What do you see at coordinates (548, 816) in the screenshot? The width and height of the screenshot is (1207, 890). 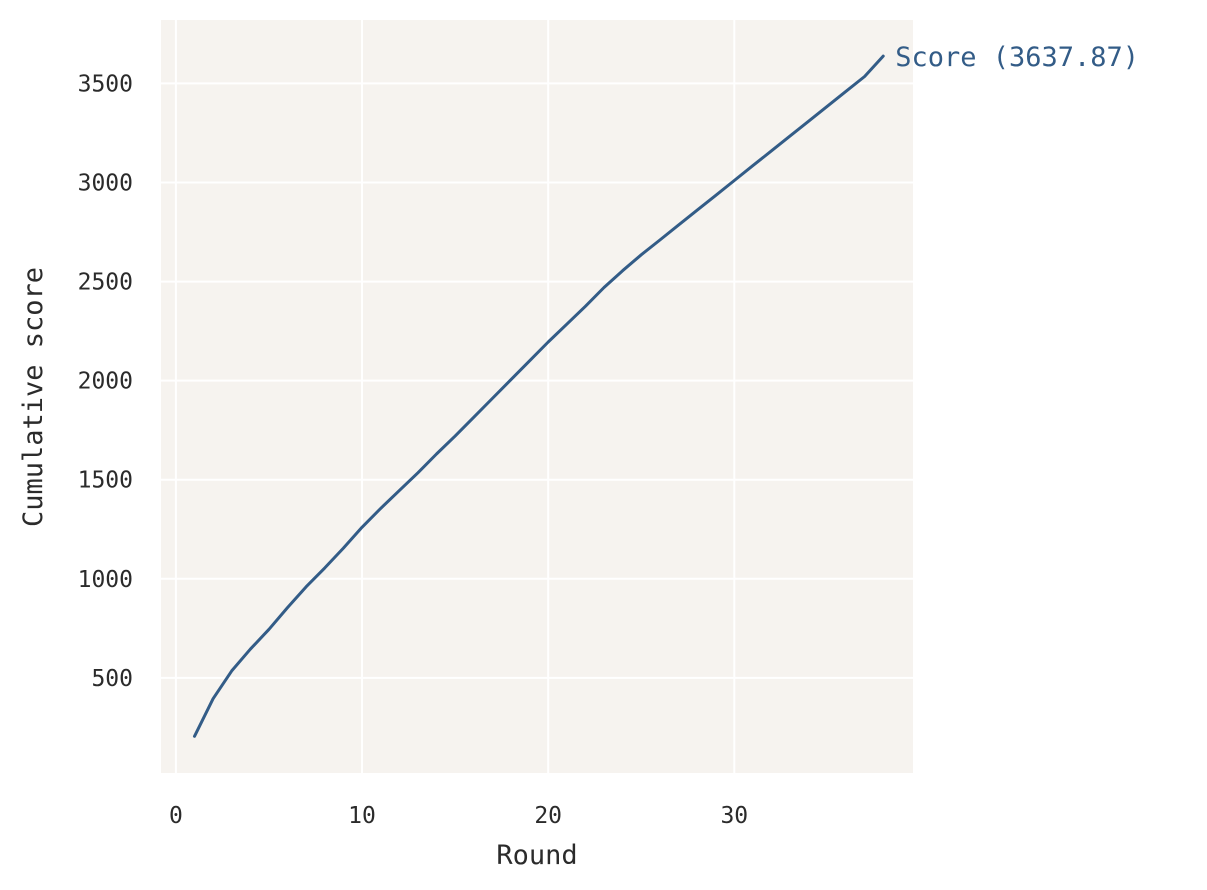 I see `x-tick-label: 20` at bounding box center [548, 816].